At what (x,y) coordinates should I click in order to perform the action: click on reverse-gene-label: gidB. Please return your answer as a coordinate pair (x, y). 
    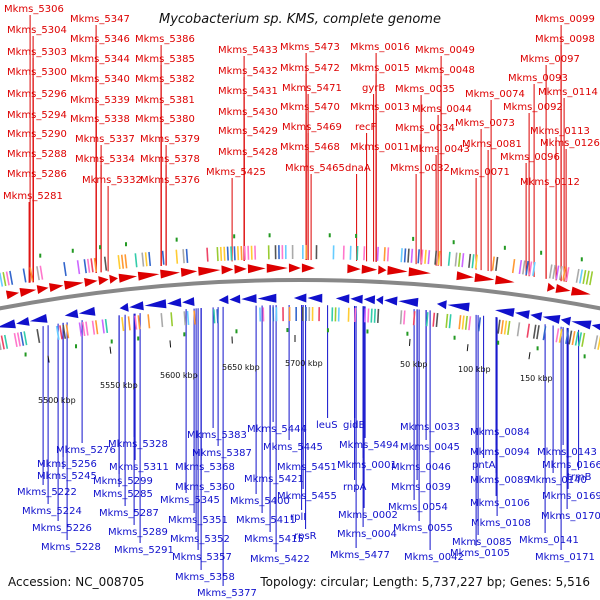
    Looking at the image, I should click on (354, 425).